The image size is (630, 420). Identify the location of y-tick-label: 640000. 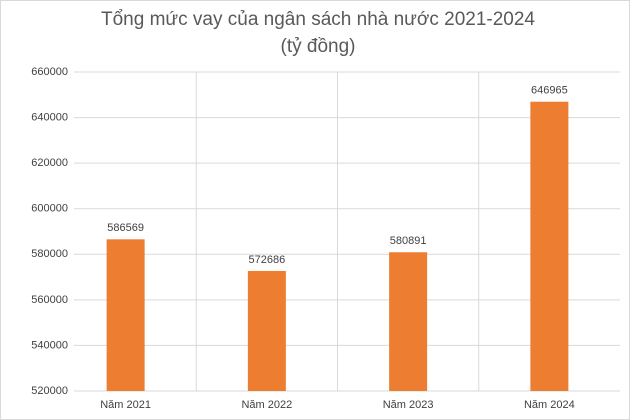
(49, 117).